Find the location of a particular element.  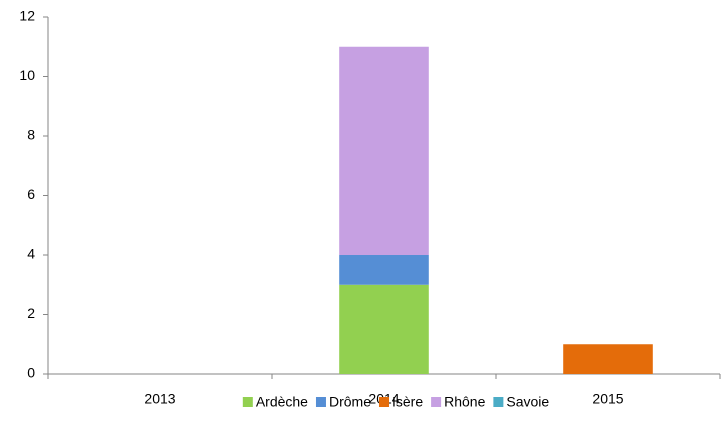

legend-label: Rhône is located at coordinates (464, 402).